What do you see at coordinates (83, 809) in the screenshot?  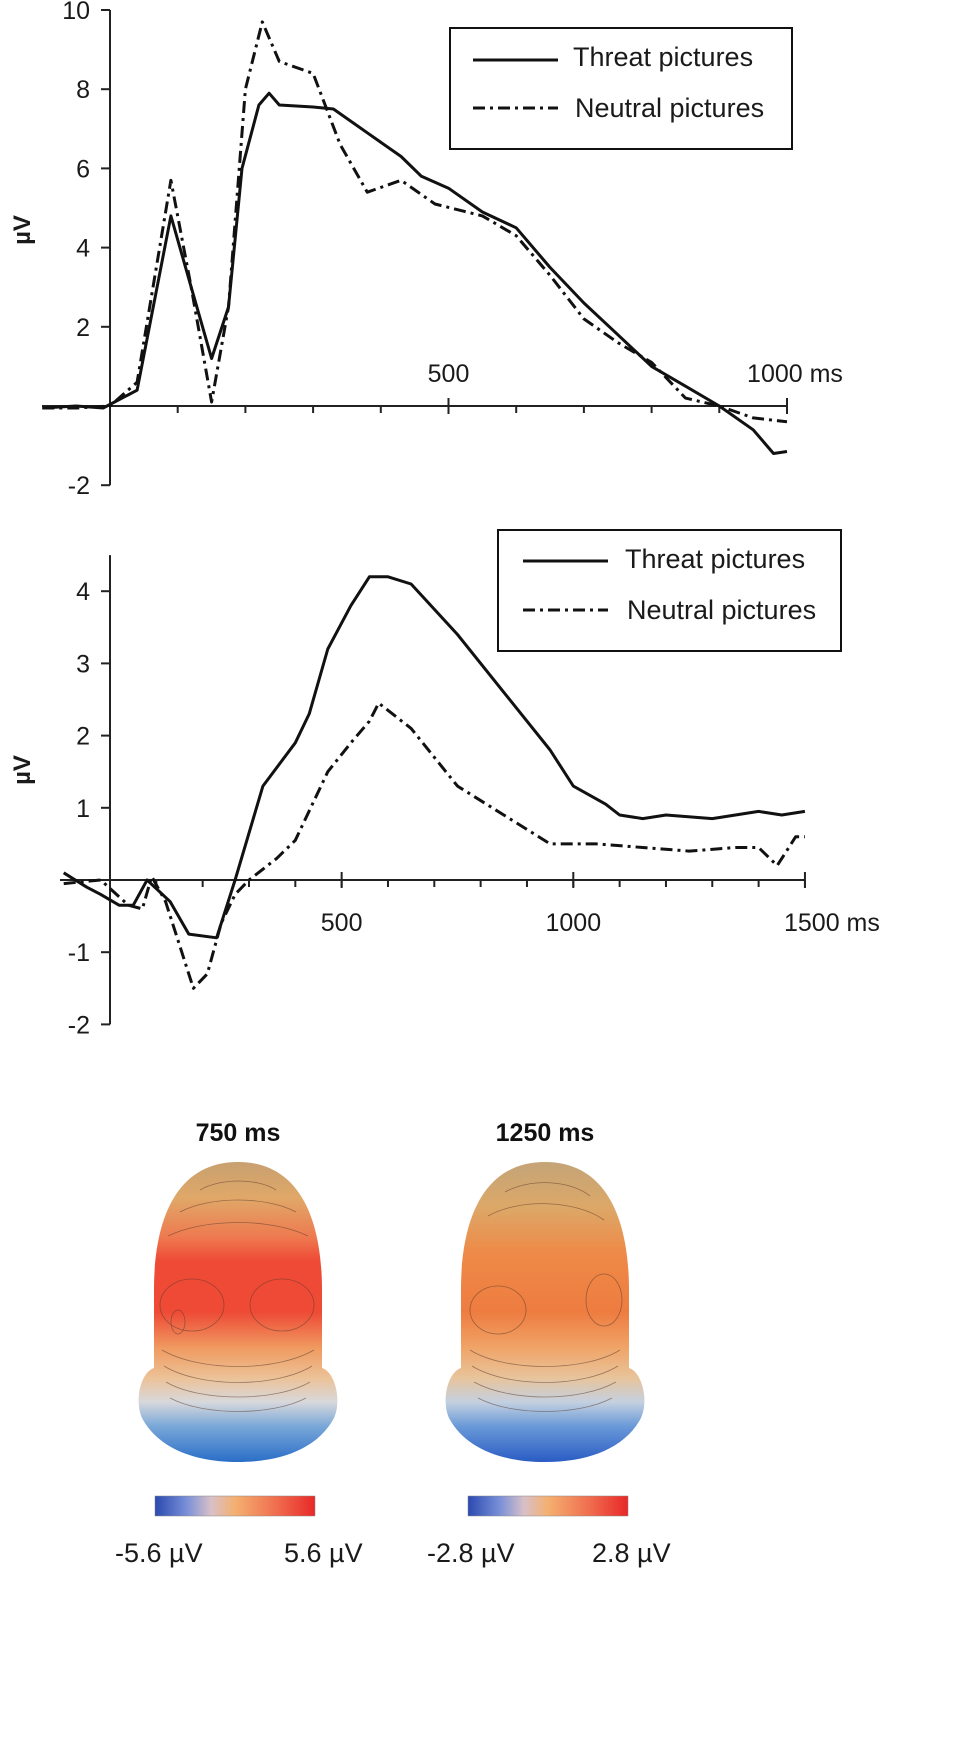 I see `y-tick-label: 1` at bounding box center [83, 809].